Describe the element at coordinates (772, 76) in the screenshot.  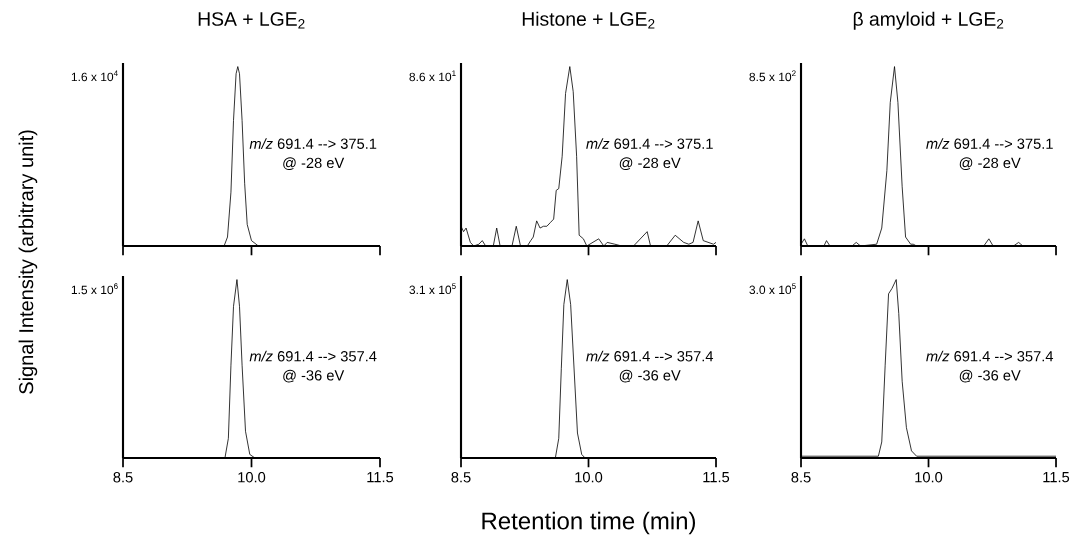
I see `text: 8.5 x 10$^{2}$` at that location.